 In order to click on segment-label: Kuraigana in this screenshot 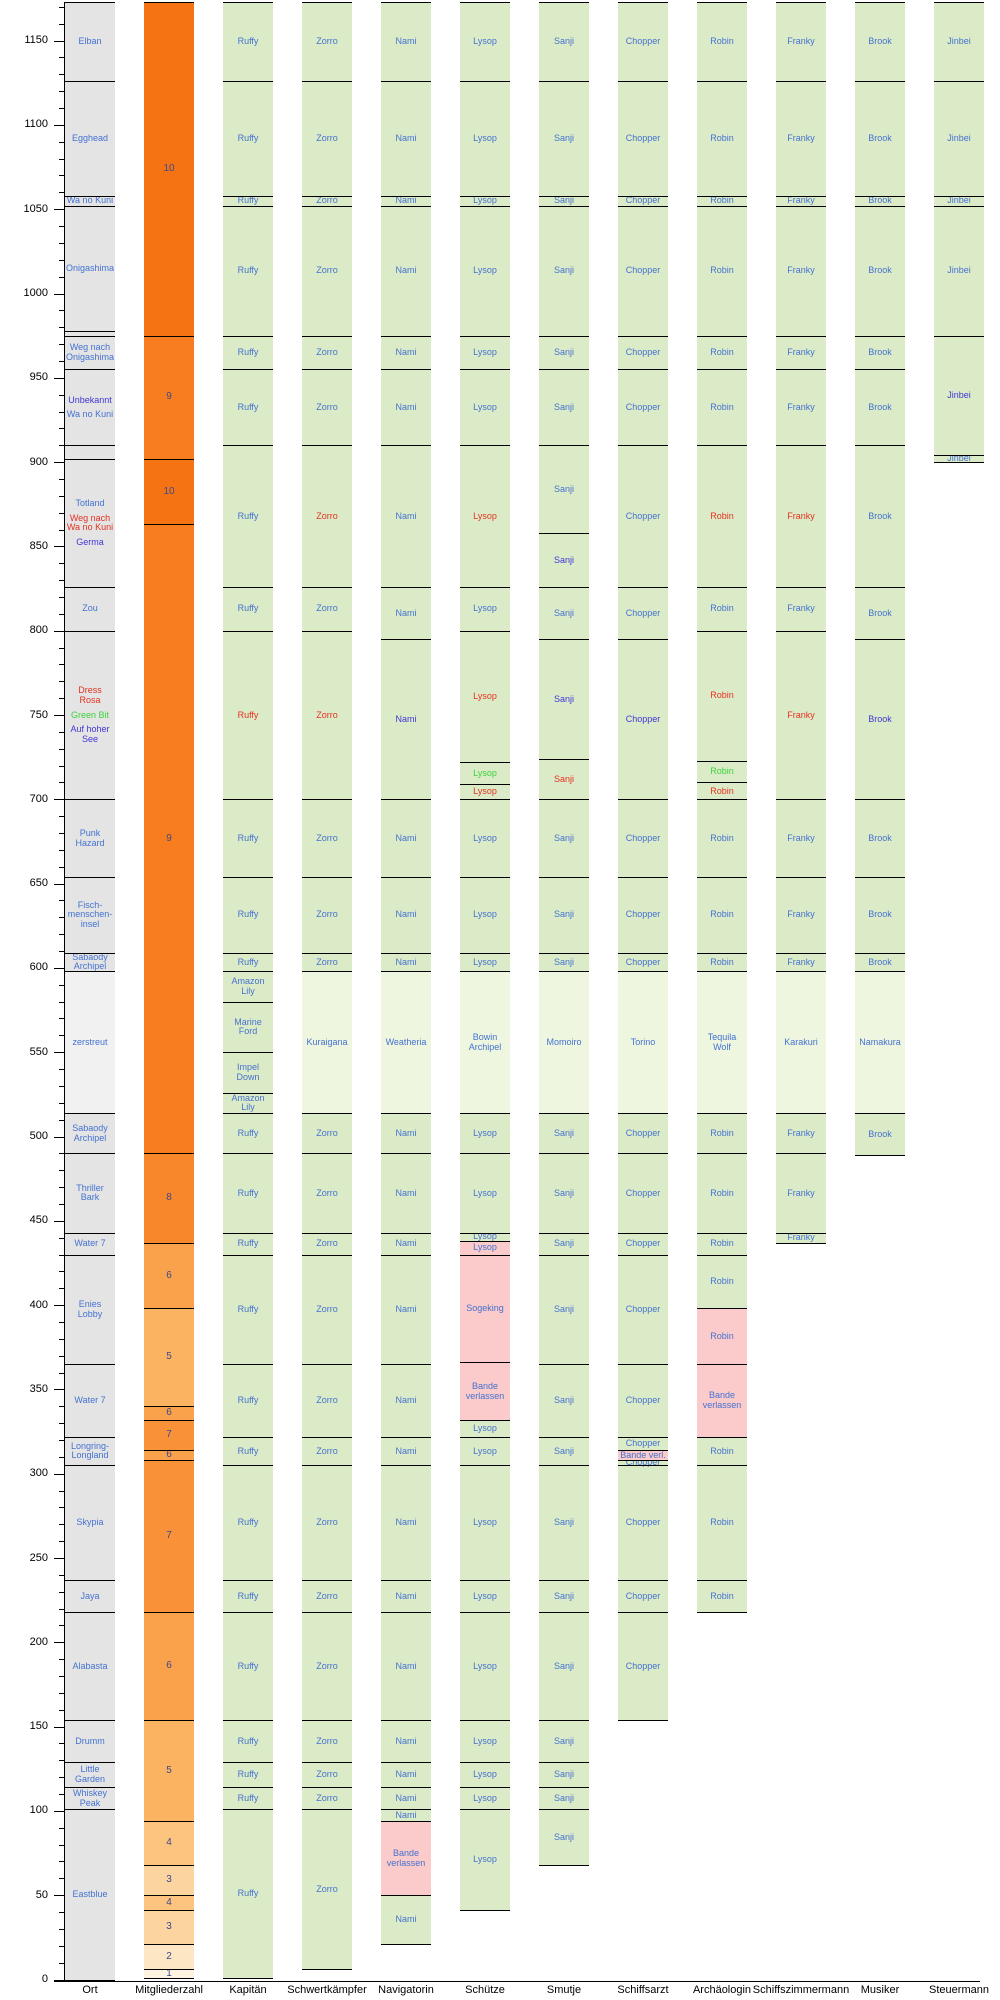, I will do `click(327, 1041)`.